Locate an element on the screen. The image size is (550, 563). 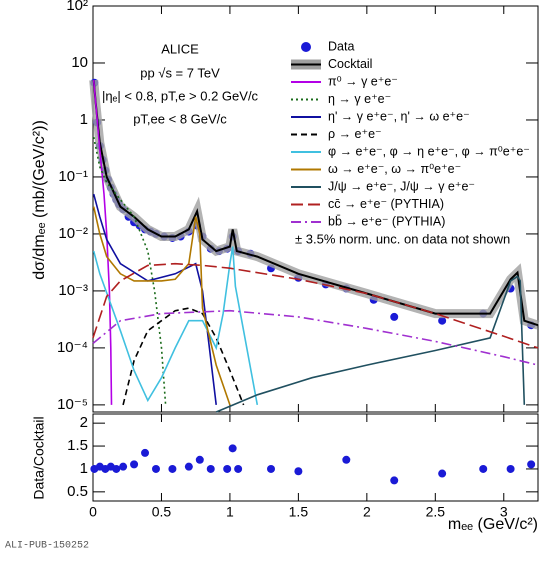
legend-label: cc̄ → e⁺e⁻ (PYTHIA) is located at coordinates (386, 204).